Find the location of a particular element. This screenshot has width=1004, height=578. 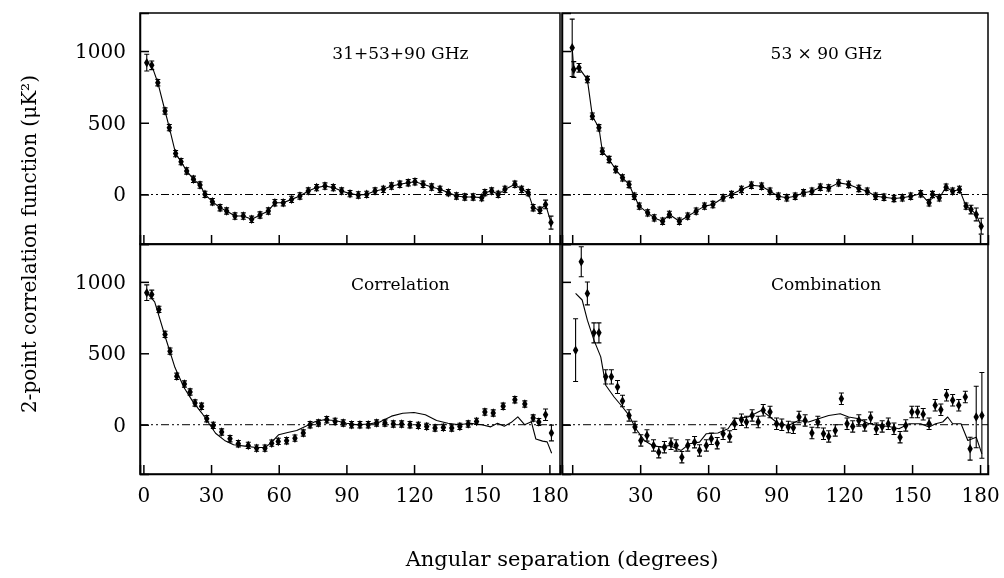

y-axis-title: 2-point correlation function (μK²) is located at coordinates (29, 244).